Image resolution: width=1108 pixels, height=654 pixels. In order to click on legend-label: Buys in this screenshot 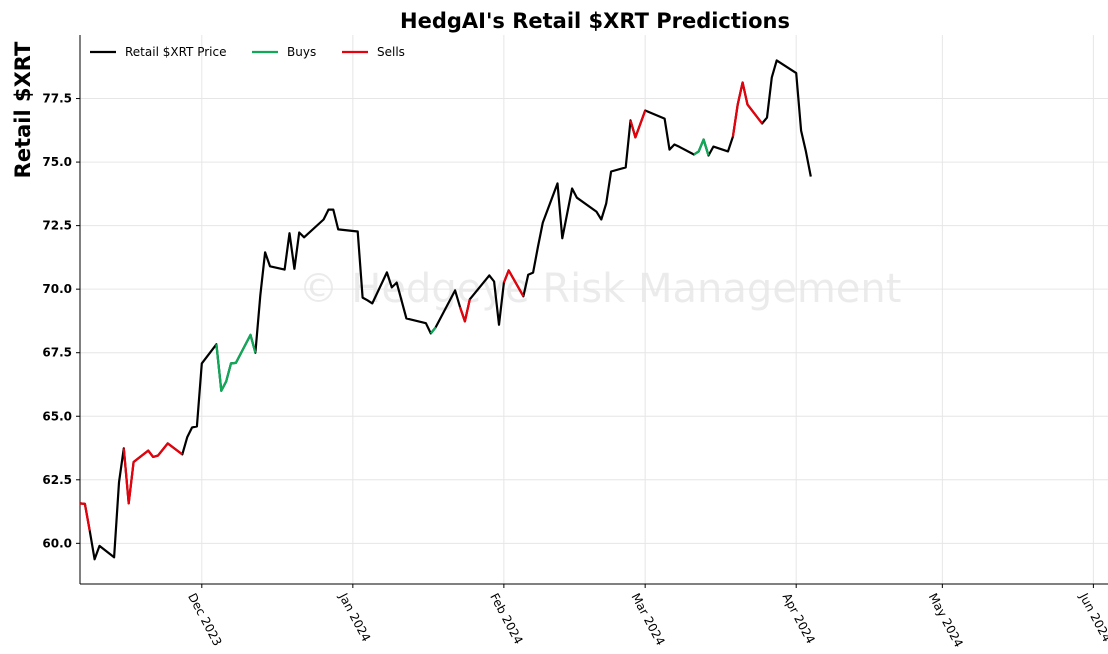, I will do `click(301, 52)`.